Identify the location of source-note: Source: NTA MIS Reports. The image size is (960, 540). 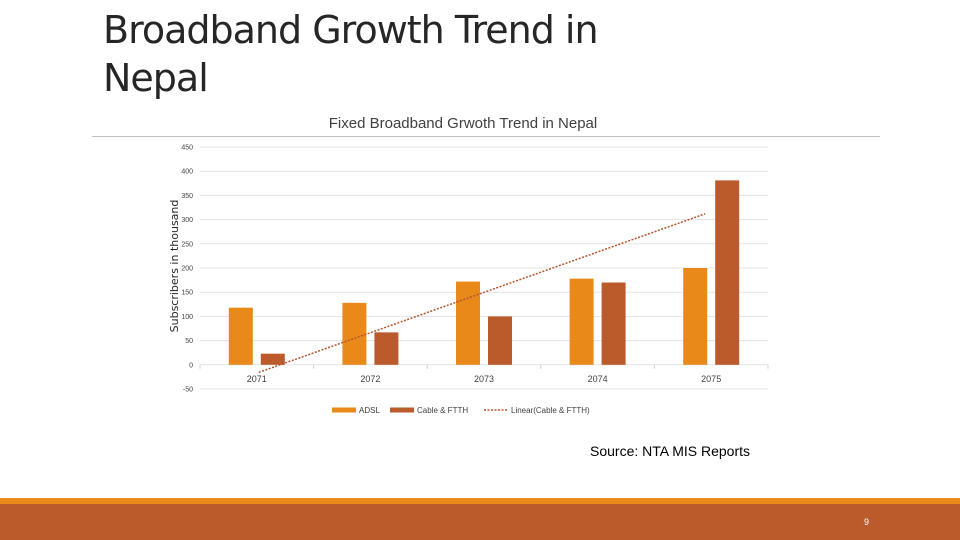
(670, 451).